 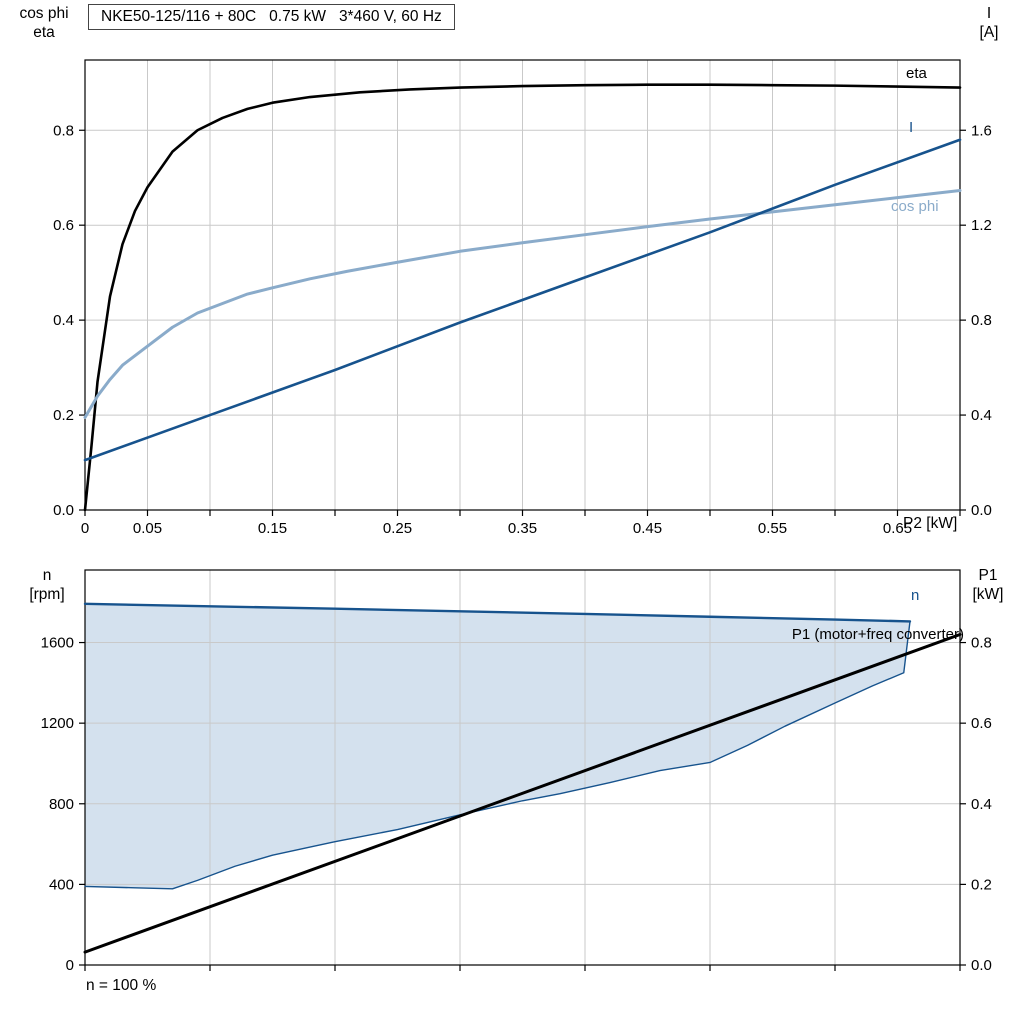 What do you see at coordinates (916, 73) in the screenshot?
I see `eta-series-label: eta` at bounding box center [916, 73].